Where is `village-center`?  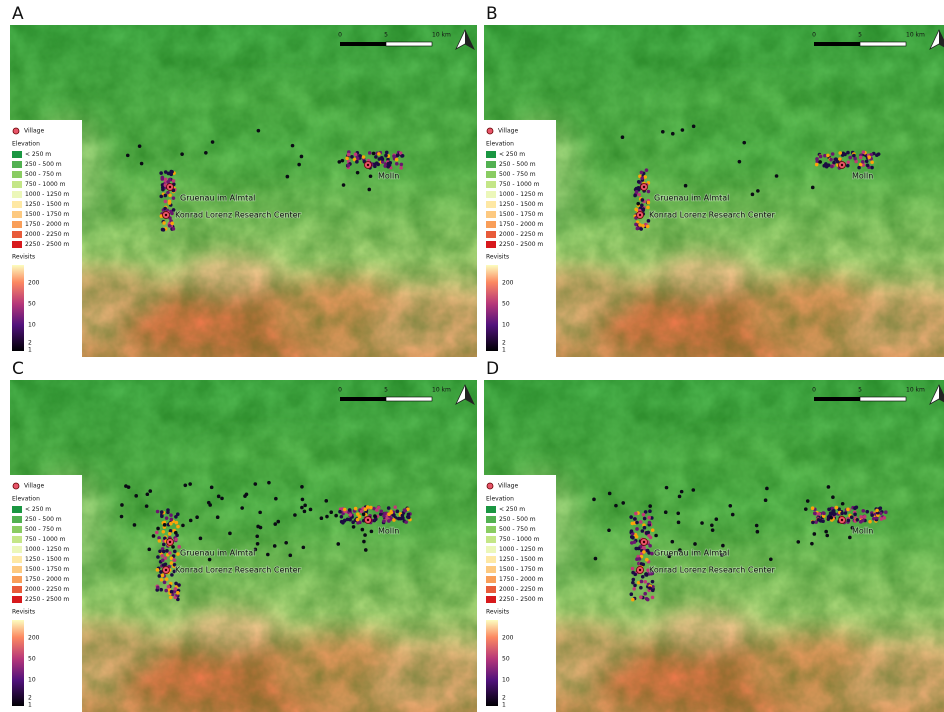 village-center is located at coordinates (640, 215).